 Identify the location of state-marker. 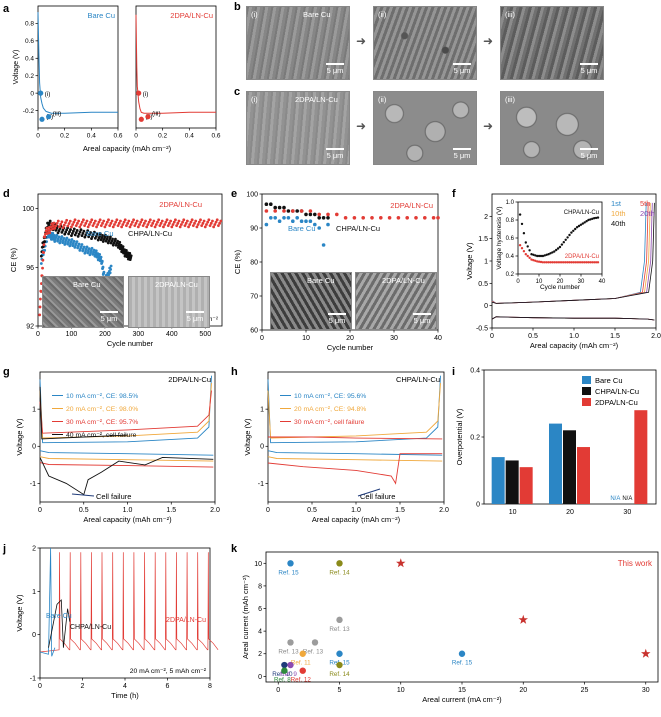
(49, 117).